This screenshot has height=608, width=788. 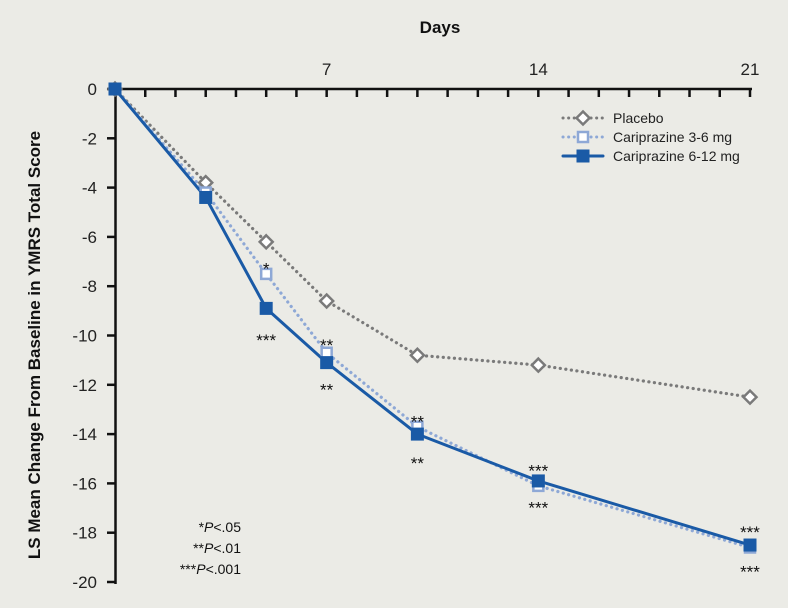 I want to click on y-tick-label: -2, so click(x=89, y=138).